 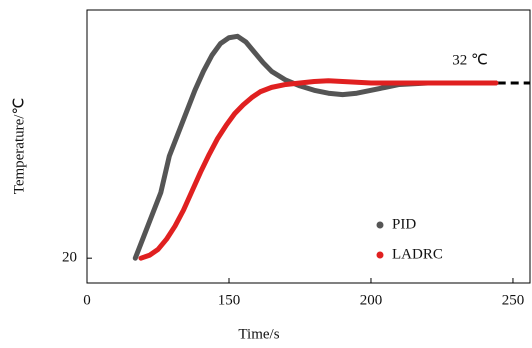 I want to click on x-tick-label: 0, so click(x=87, y=300).